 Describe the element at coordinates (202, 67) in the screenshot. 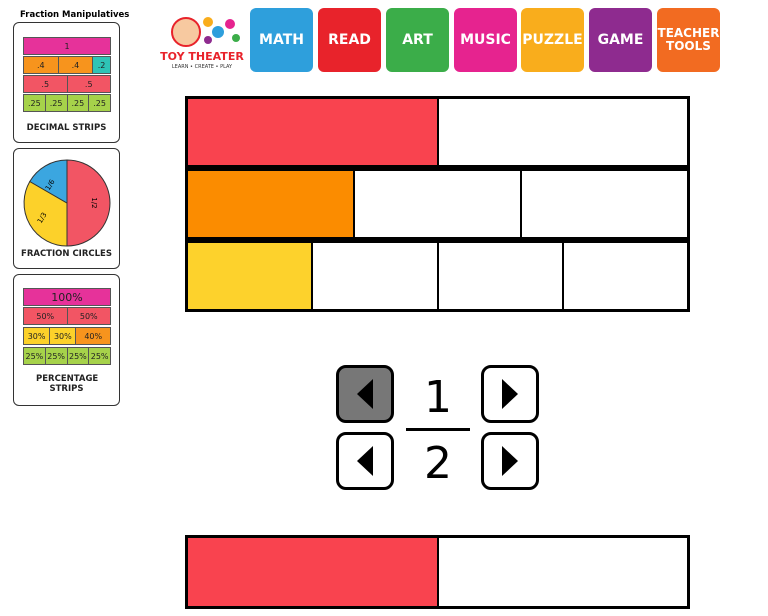

I see `logo-tagline: LEARN • CREATE • PLAY` at that location.